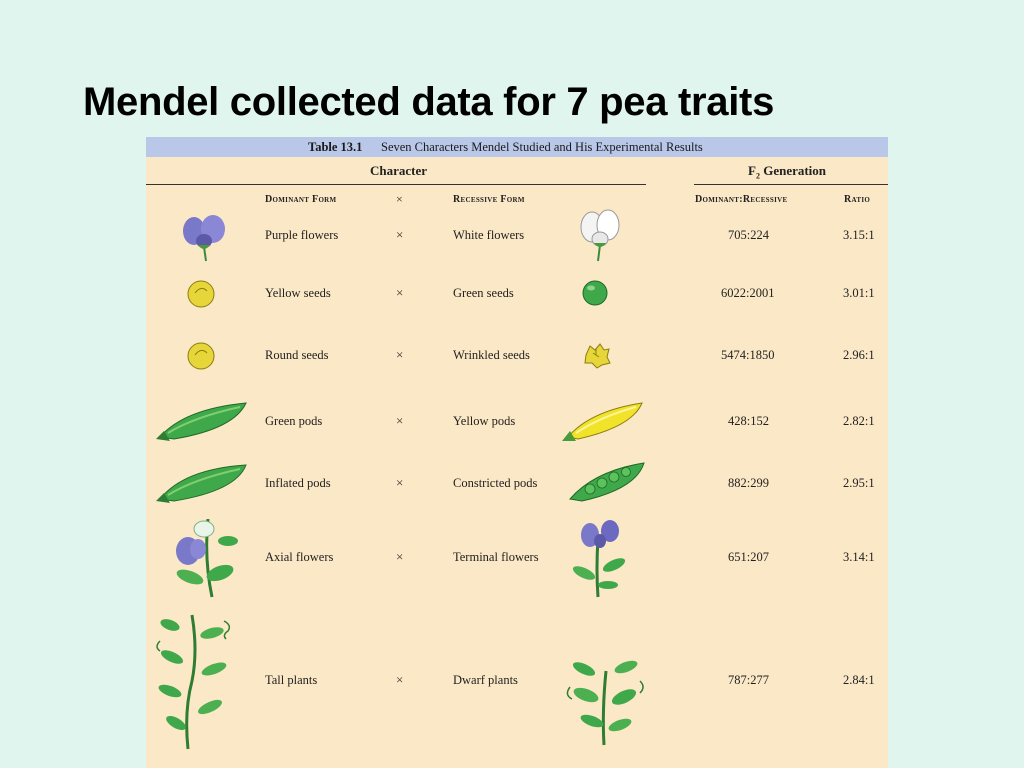  I want to click on row-2-recessive: Green seeds, so click(483, 293).